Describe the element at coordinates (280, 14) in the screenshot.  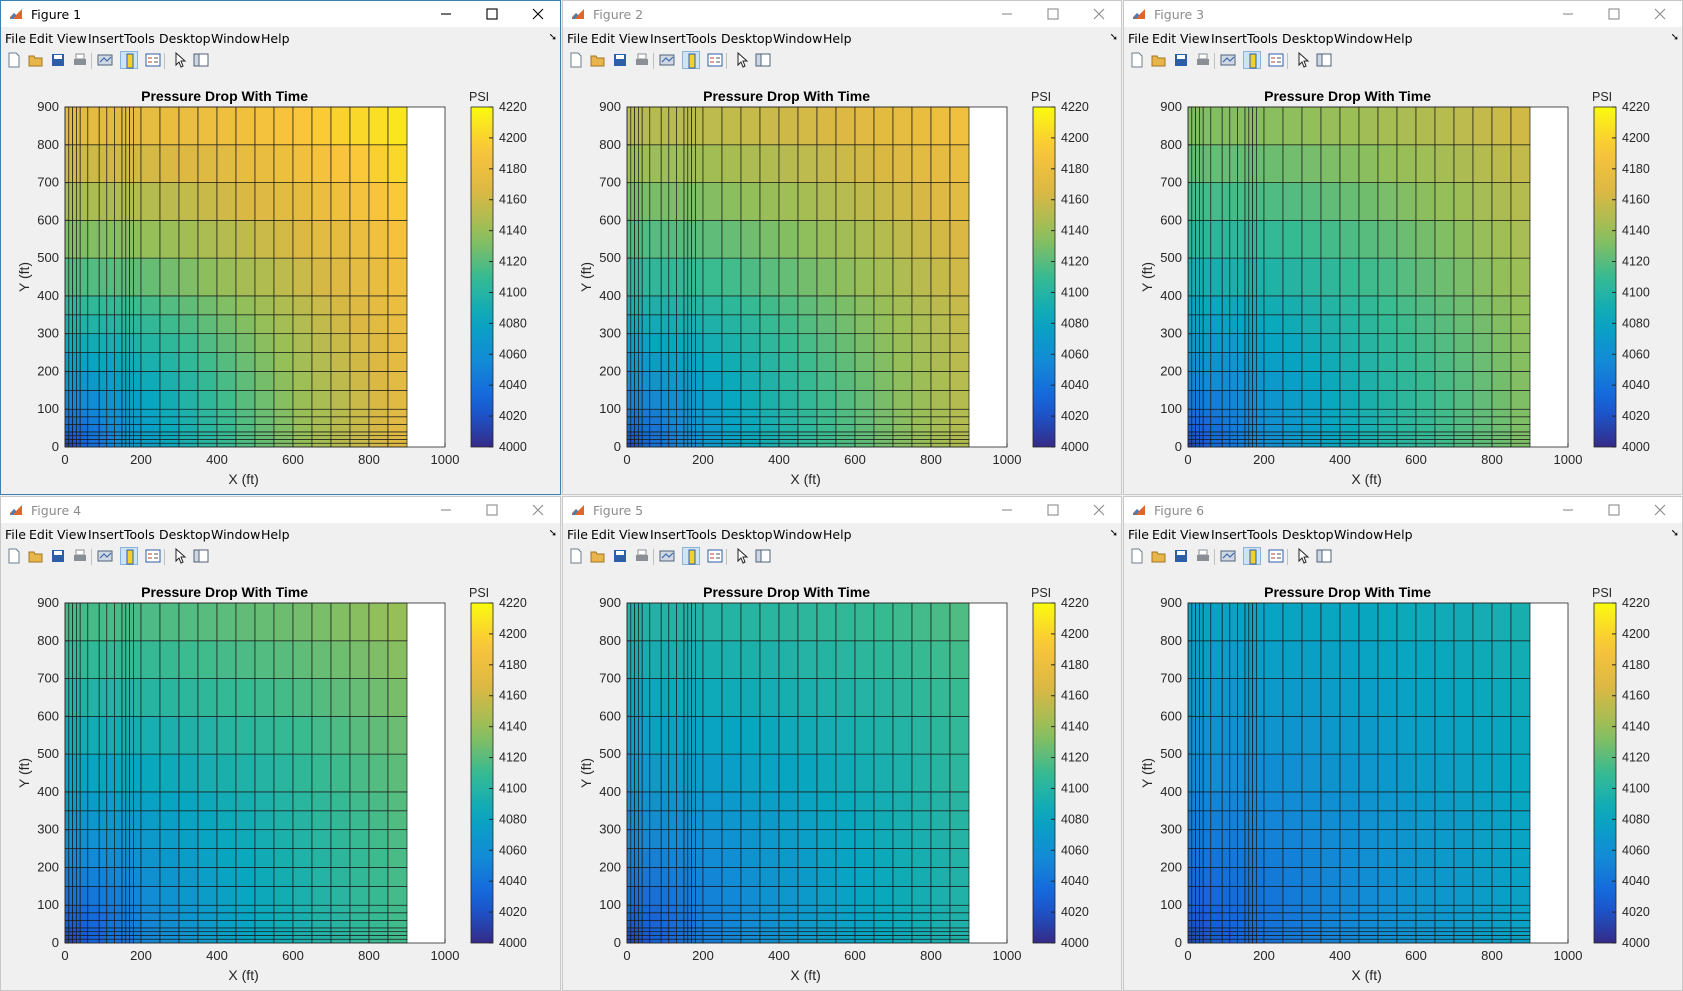
I see `title-bar: Figure 1` at that location.